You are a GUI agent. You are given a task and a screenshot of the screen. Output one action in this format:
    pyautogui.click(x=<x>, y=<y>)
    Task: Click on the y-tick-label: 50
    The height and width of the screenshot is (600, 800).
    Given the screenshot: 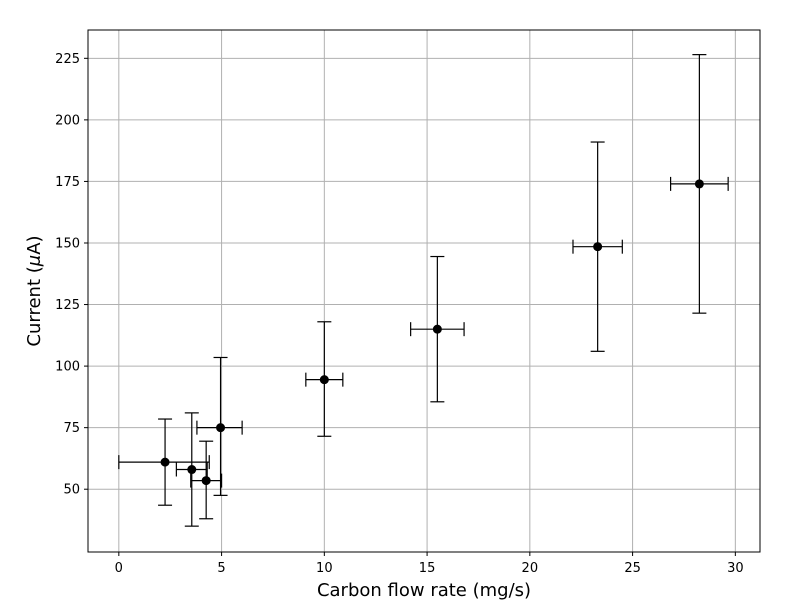 What is the action you would take?
    pyautogui.click(x=71, y=490)
    